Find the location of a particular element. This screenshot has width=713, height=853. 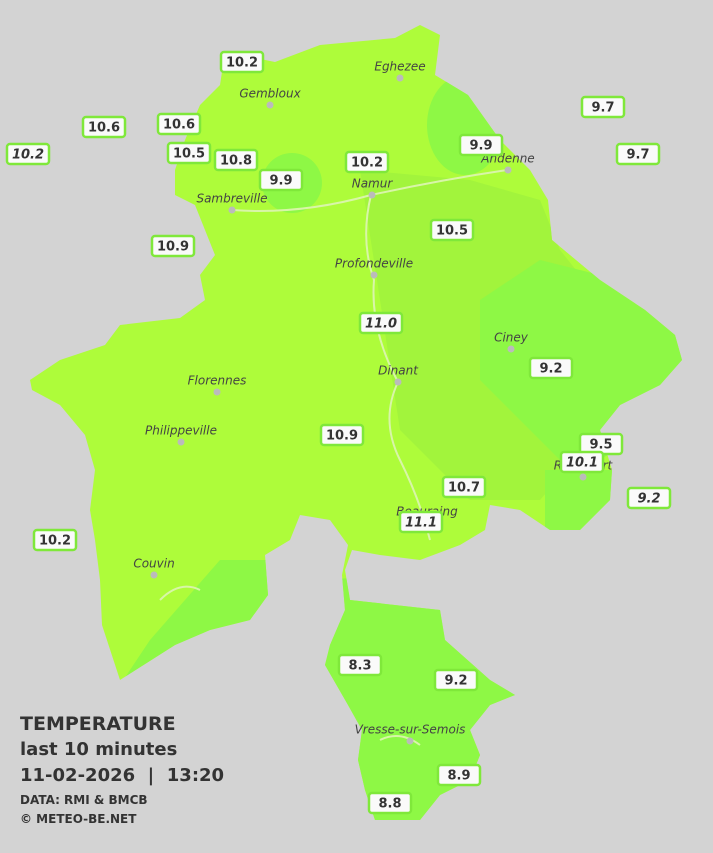

city-label: Couvin is located at coordinates (153, 564).